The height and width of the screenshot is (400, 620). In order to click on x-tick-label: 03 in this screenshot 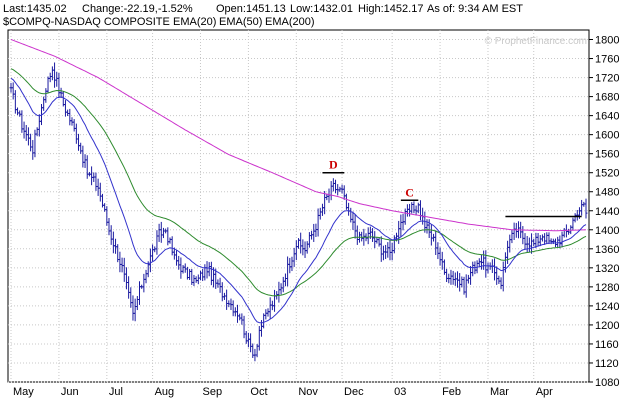, I will do `click(400, 392)`.